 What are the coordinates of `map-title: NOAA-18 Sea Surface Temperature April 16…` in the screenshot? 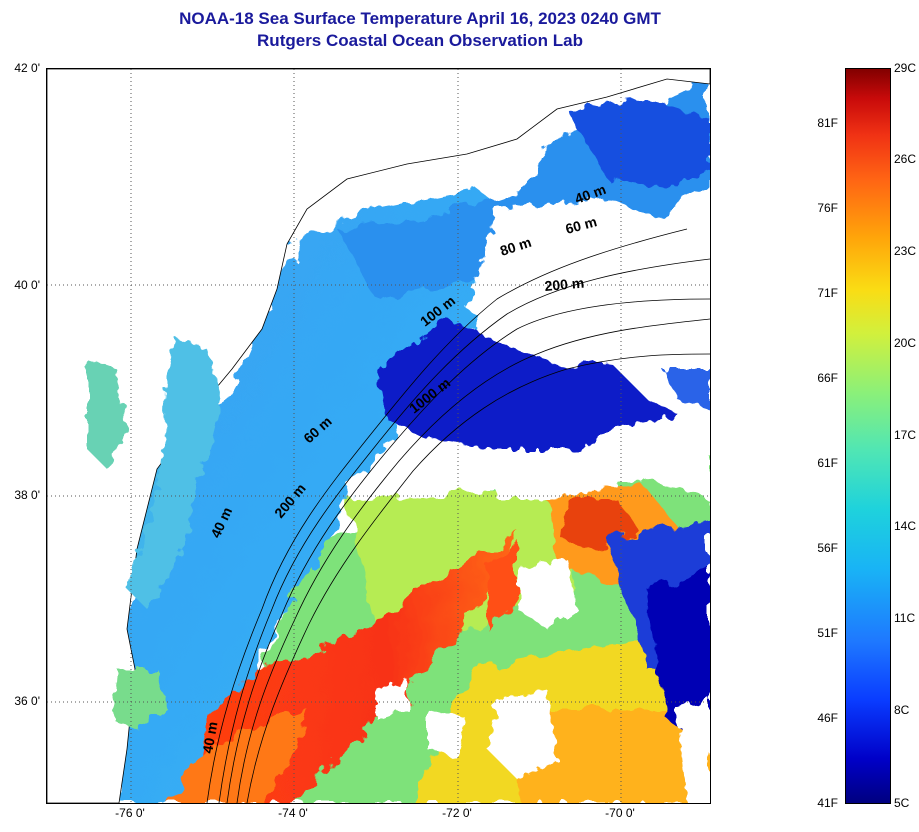 It's located at (420, 18).